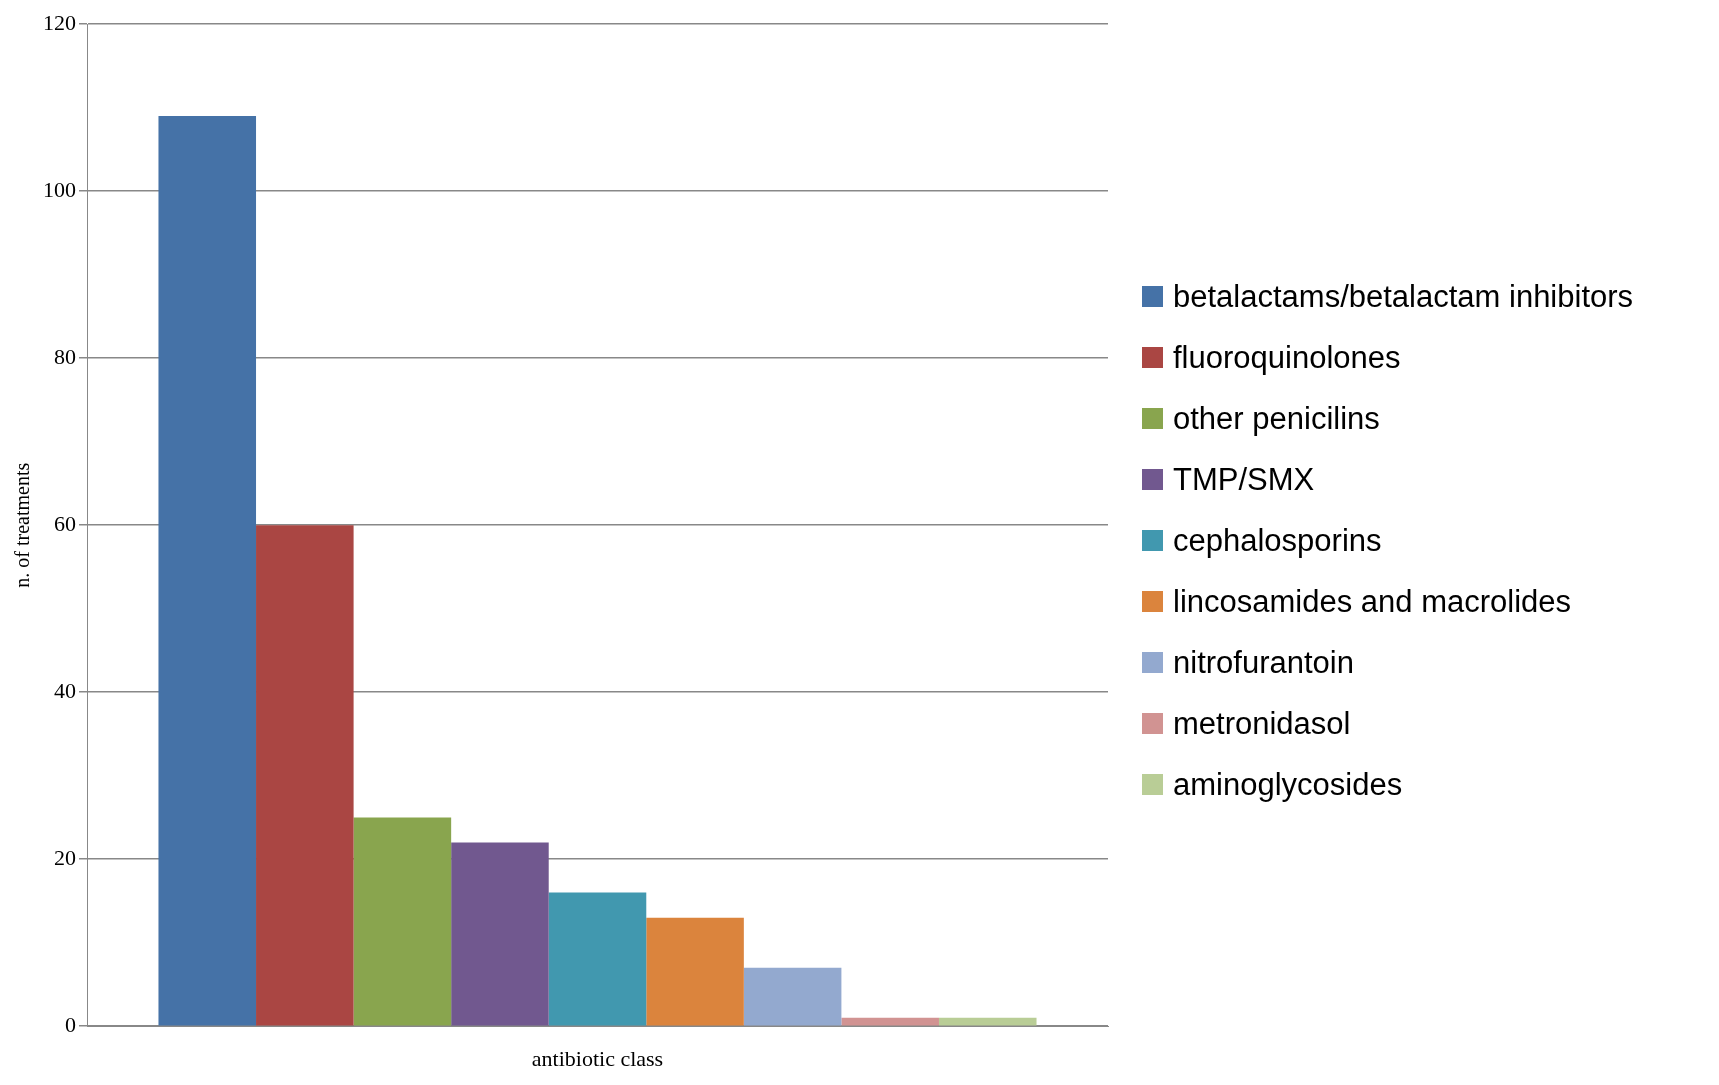 The image size is (1719, 1085). I want to click on y-tick-label: 100, so click(59, 189).